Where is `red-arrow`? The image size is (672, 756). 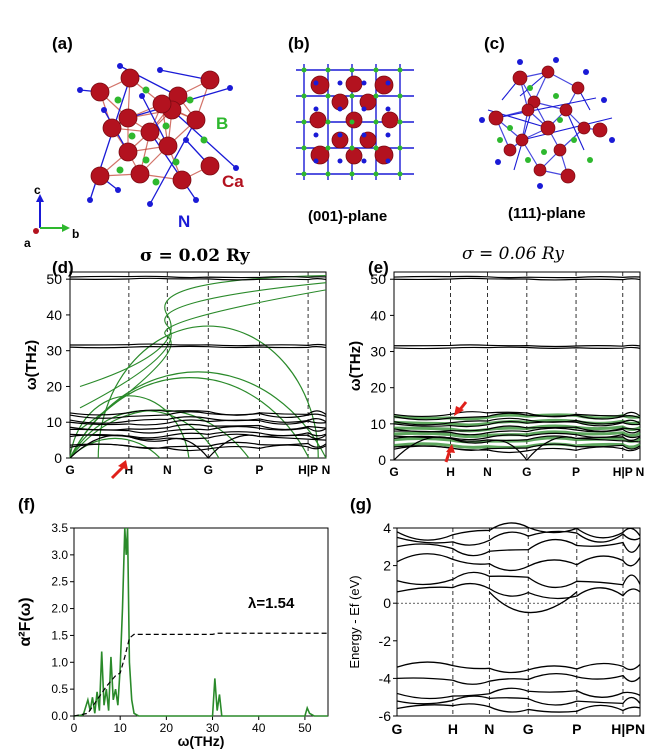 red-arrow is located at coordinates (118, 472).